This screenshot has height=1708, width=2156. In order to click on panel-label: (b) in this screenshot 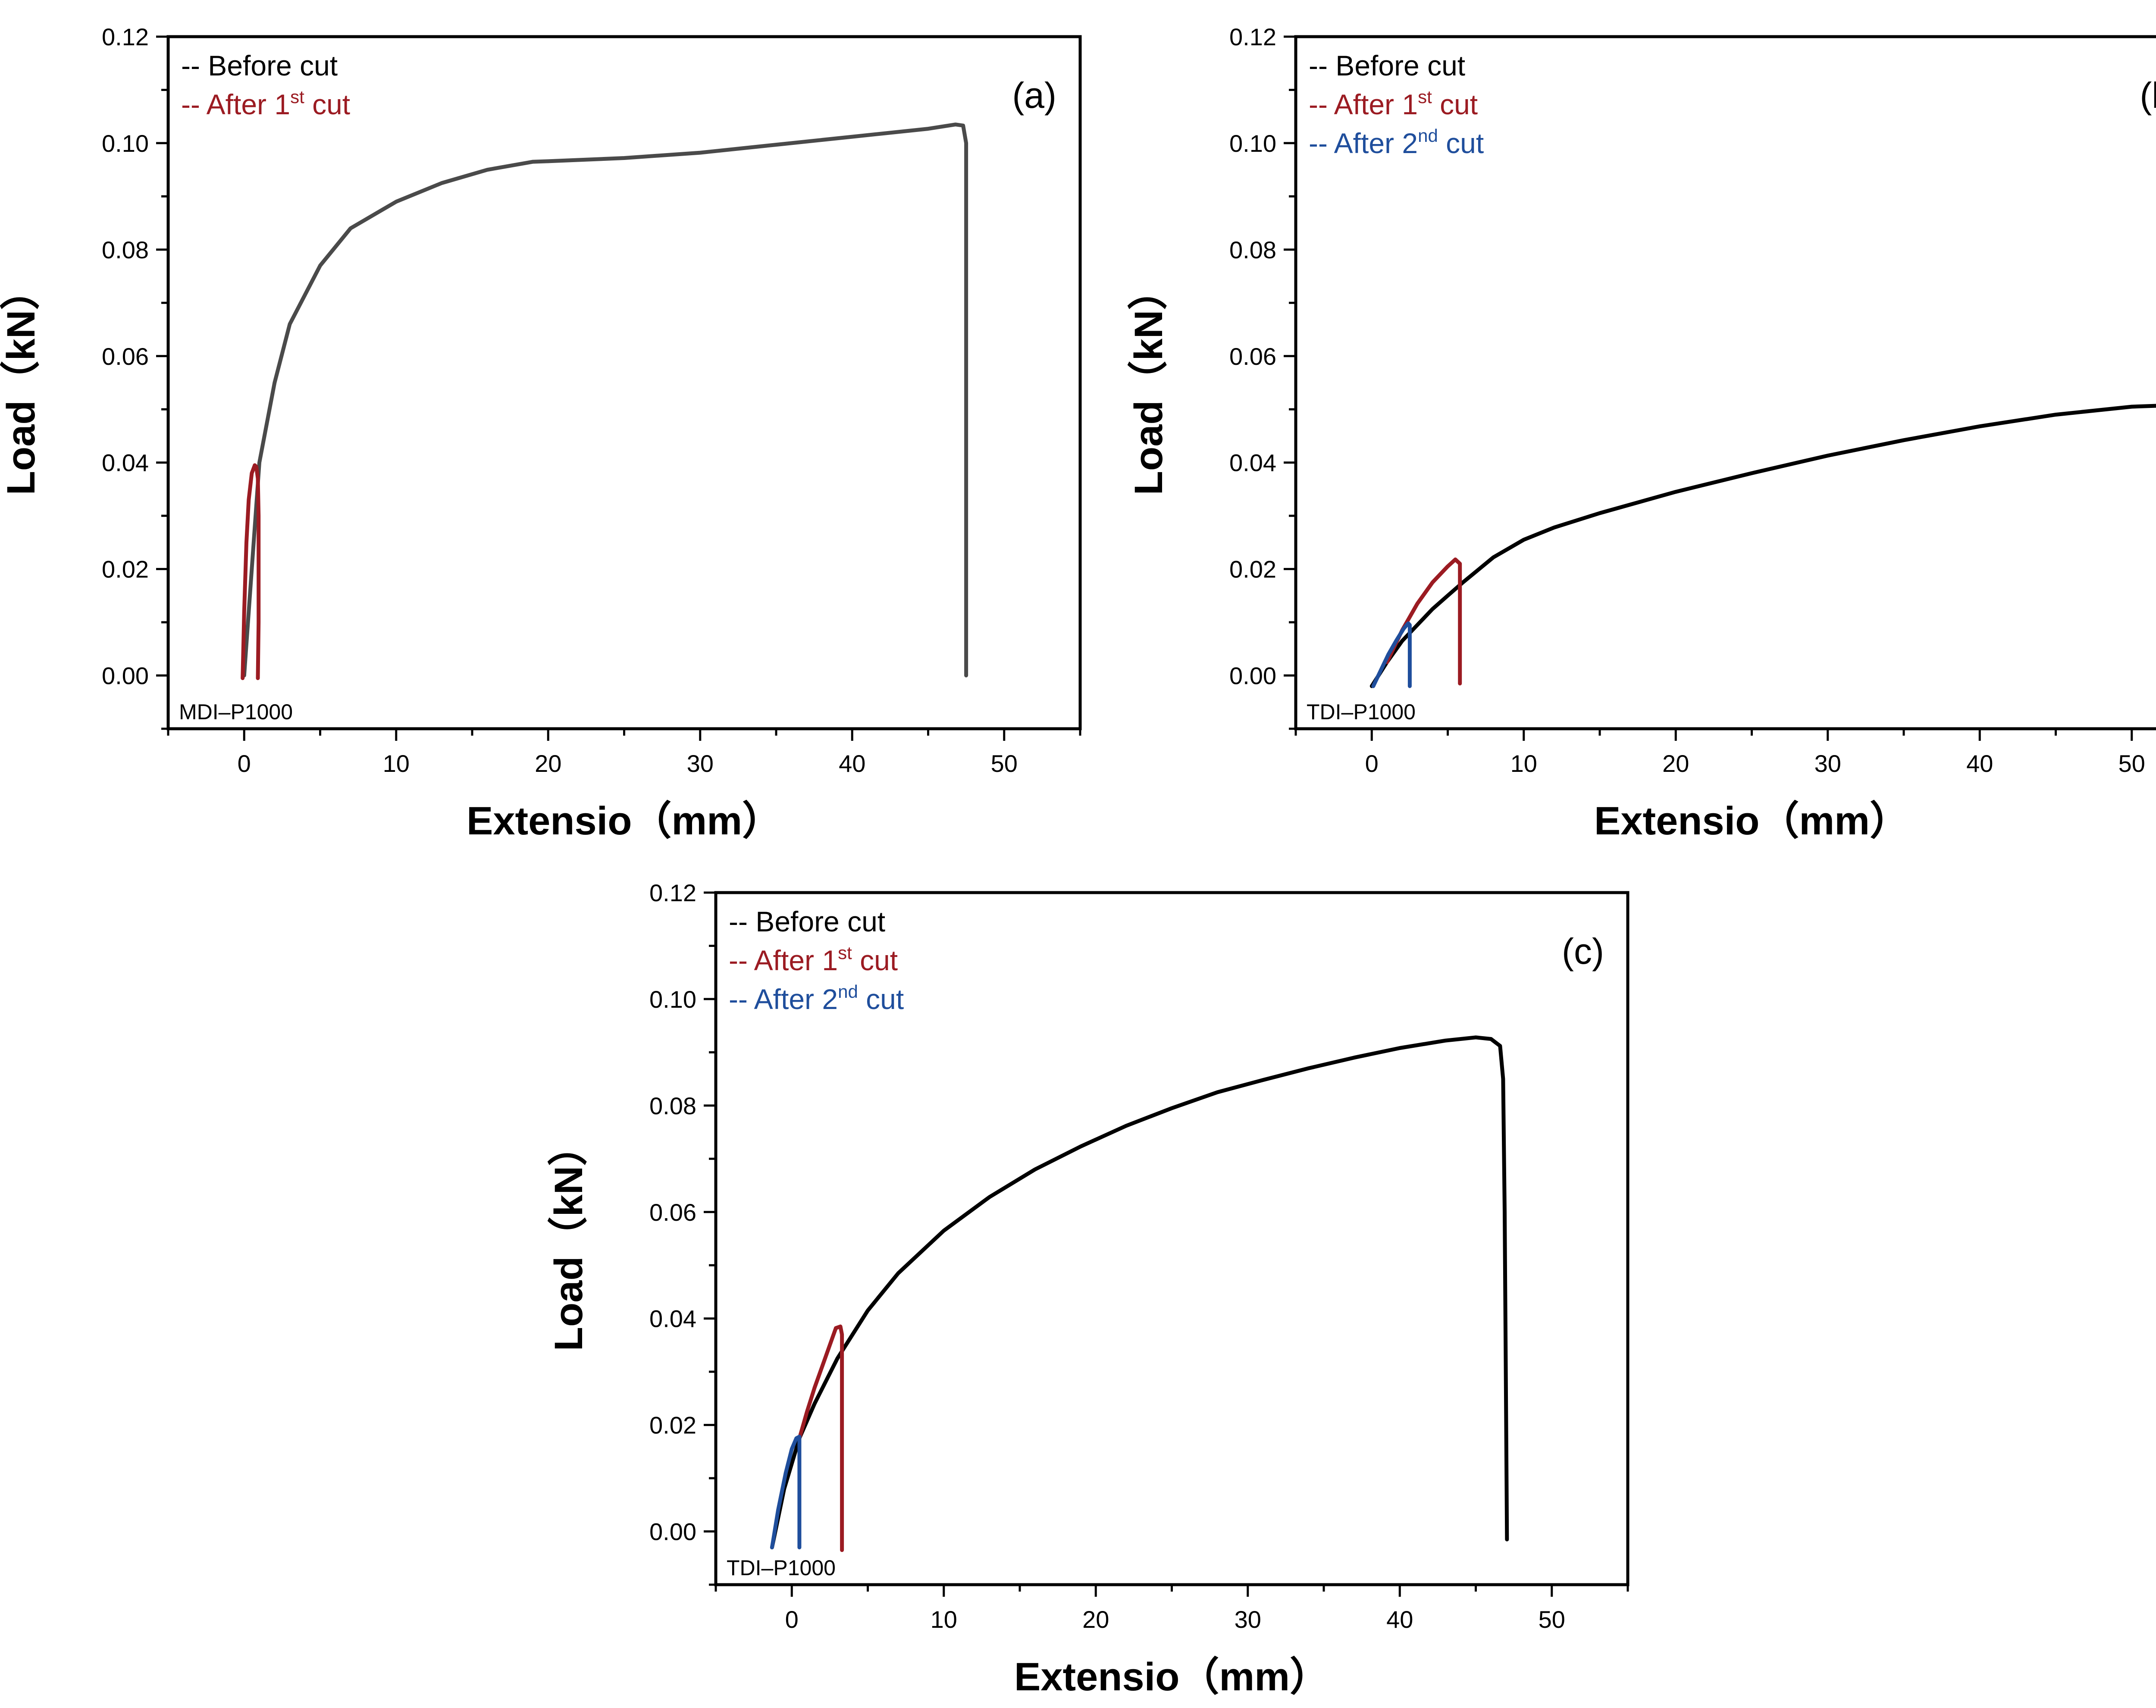, I will do `click(2148, 95)`.